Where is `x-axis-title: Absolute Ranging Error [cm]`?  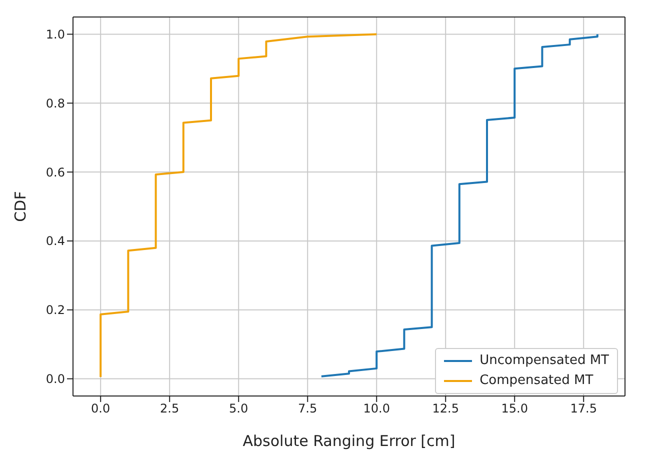 x-axis-title: Absolute Ranging Error [cm] is located at coordinates (349, 441).